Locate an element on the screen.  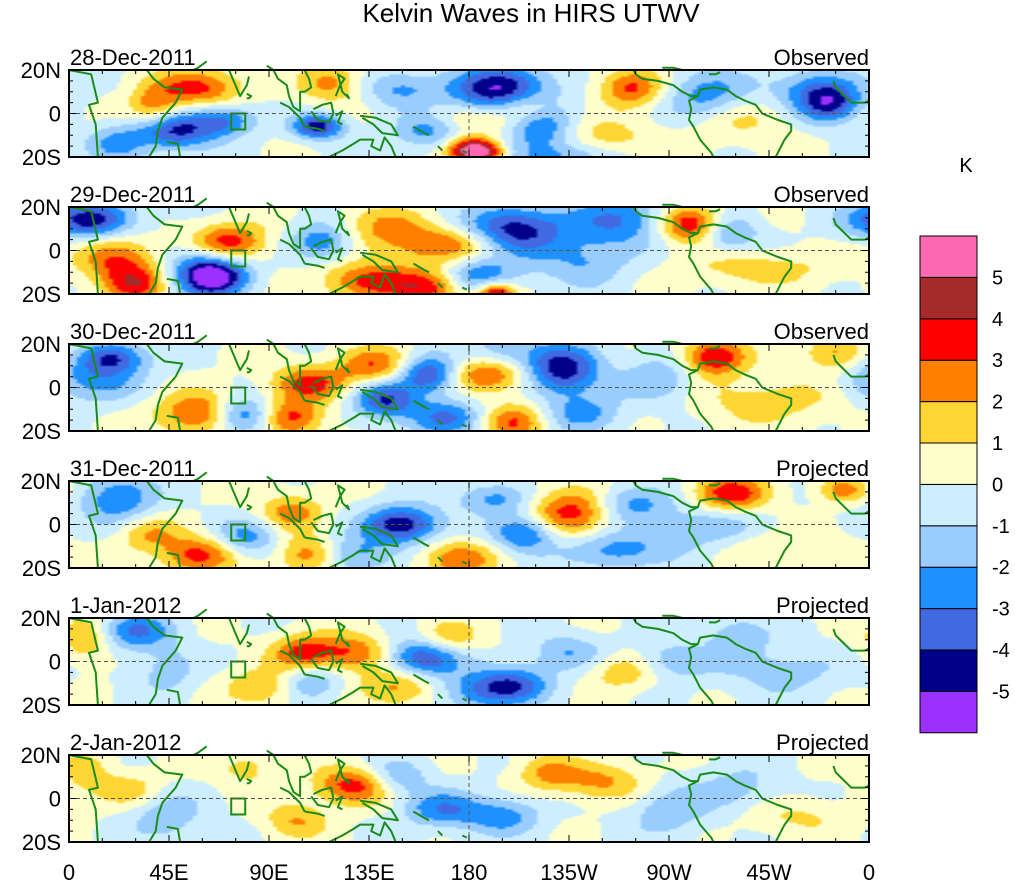
colorbar-label: -4 is located at coordinates (1001, 651).